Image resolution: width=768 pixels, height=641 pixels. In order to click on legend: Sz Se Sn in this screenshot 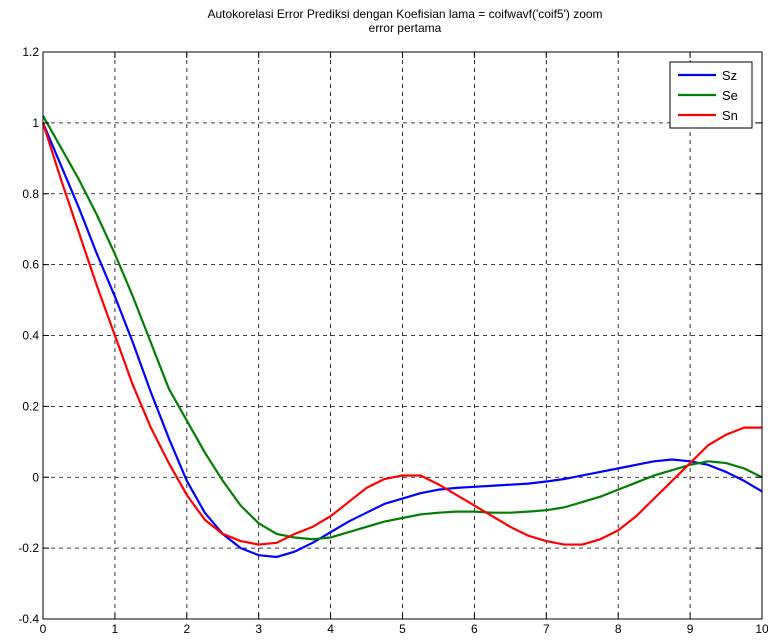, I will do `click(711, 95)`.